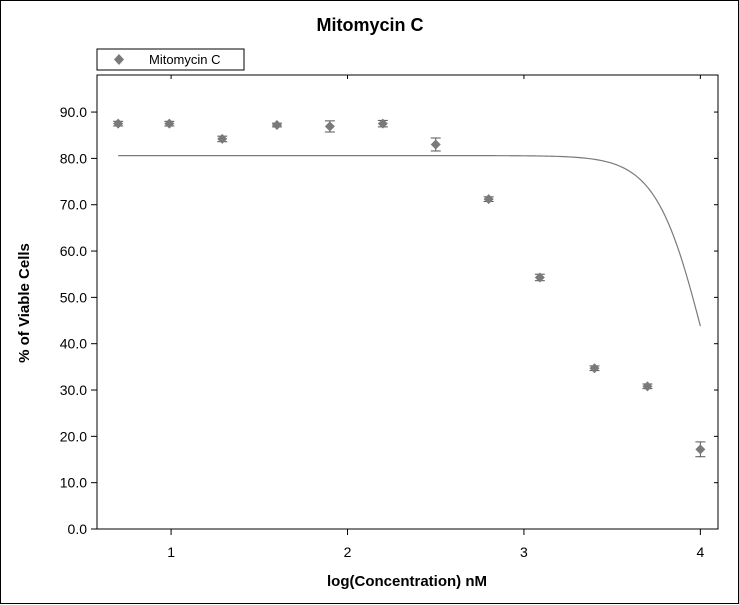  Describe the element at coordinates (369, 25) in the screenshot. I see `chart-title: Mitomycin C` at that location.